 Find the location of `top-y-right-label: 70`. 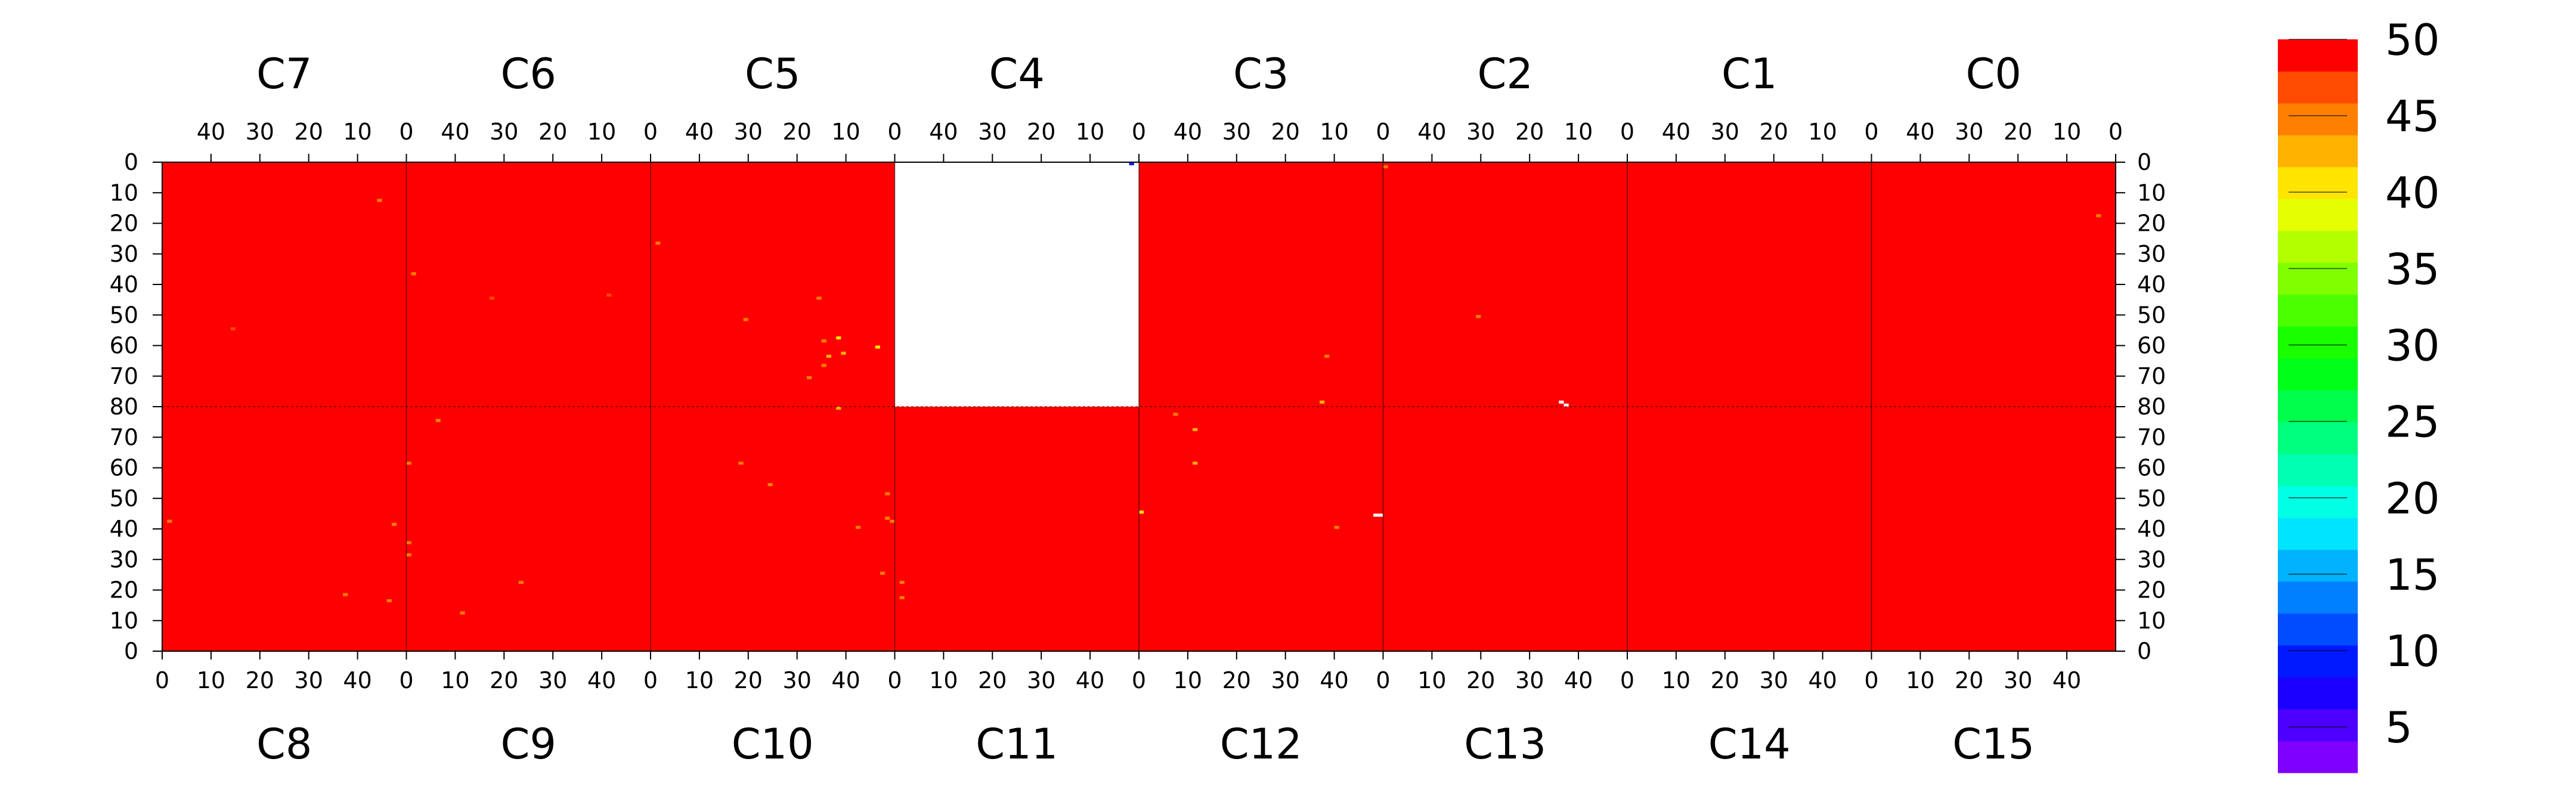

top-y-right-label: 70 is located at coordinates (2151, 376).